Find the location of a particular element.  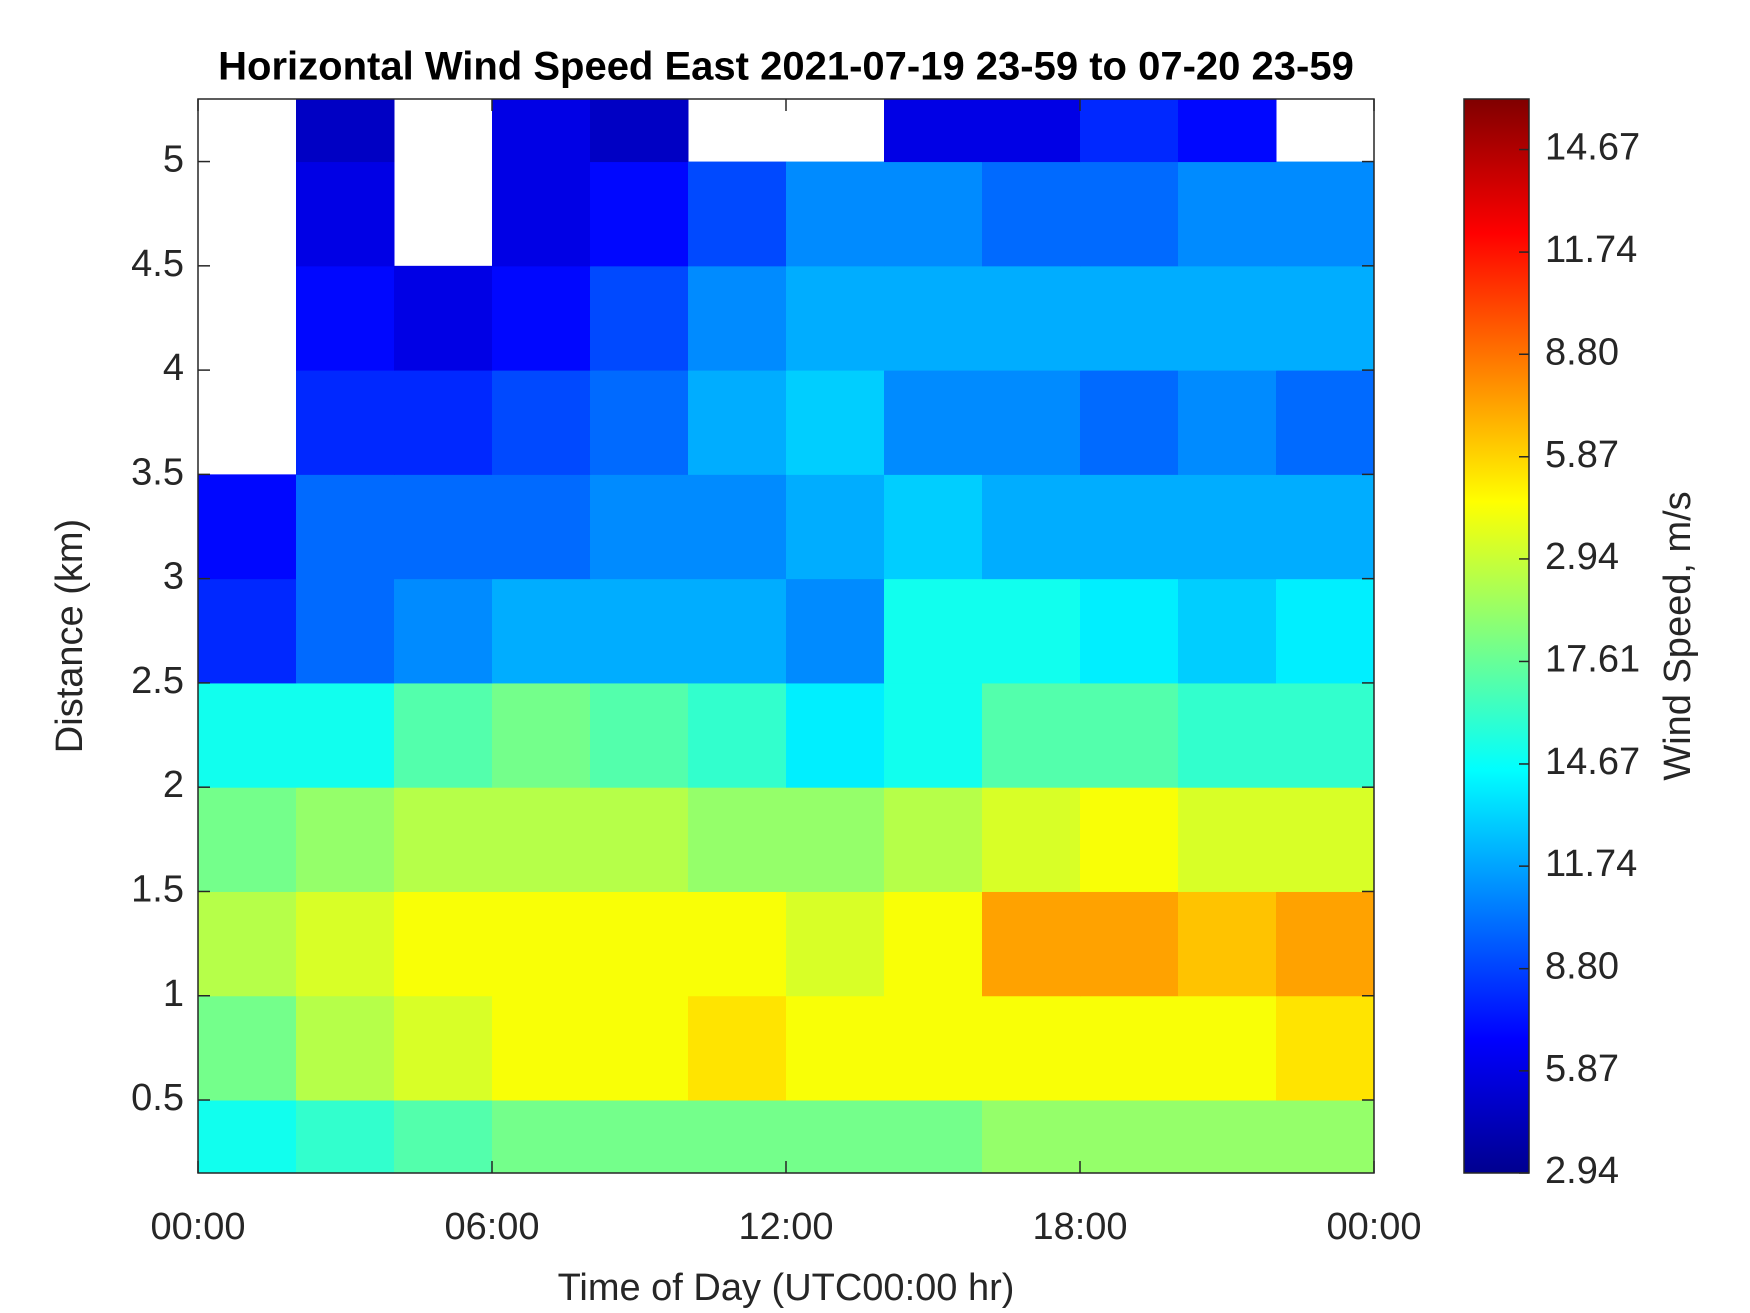

x-tick-label: 18:00 is located at coordinates (1079, 1227).